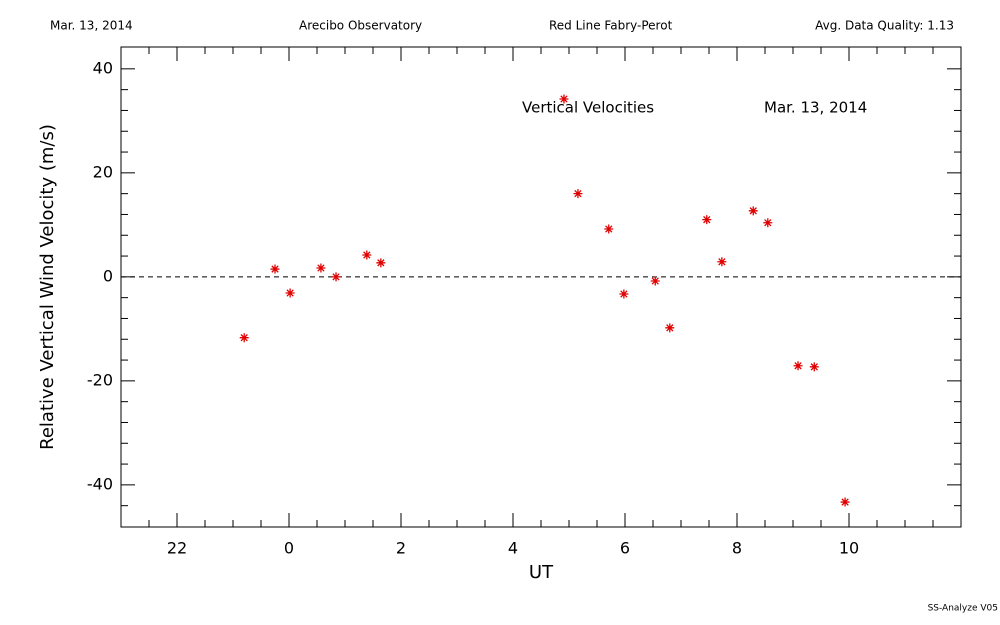  Describe the element at coordinates (963, 609) in the screenshot. I see `footer: SS-Analyze V05` at that location.